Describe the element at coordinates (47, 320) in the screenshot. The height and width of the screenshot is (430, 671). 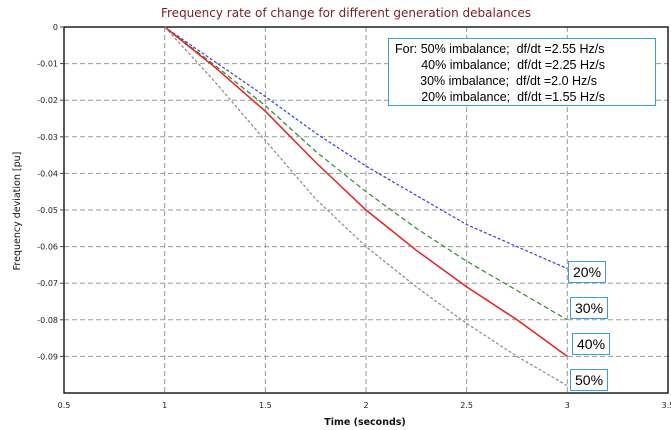
I see `y-tick-label: -0.08` at that location.